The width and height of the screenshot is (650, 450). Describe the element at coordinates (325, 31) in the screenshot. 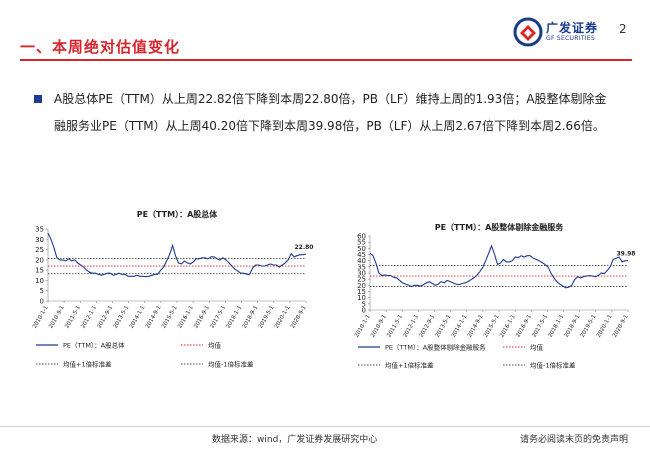

I see `page-header: 一、本周绝对估值变化 广发证券 GF SECURITIES 2` at that location.